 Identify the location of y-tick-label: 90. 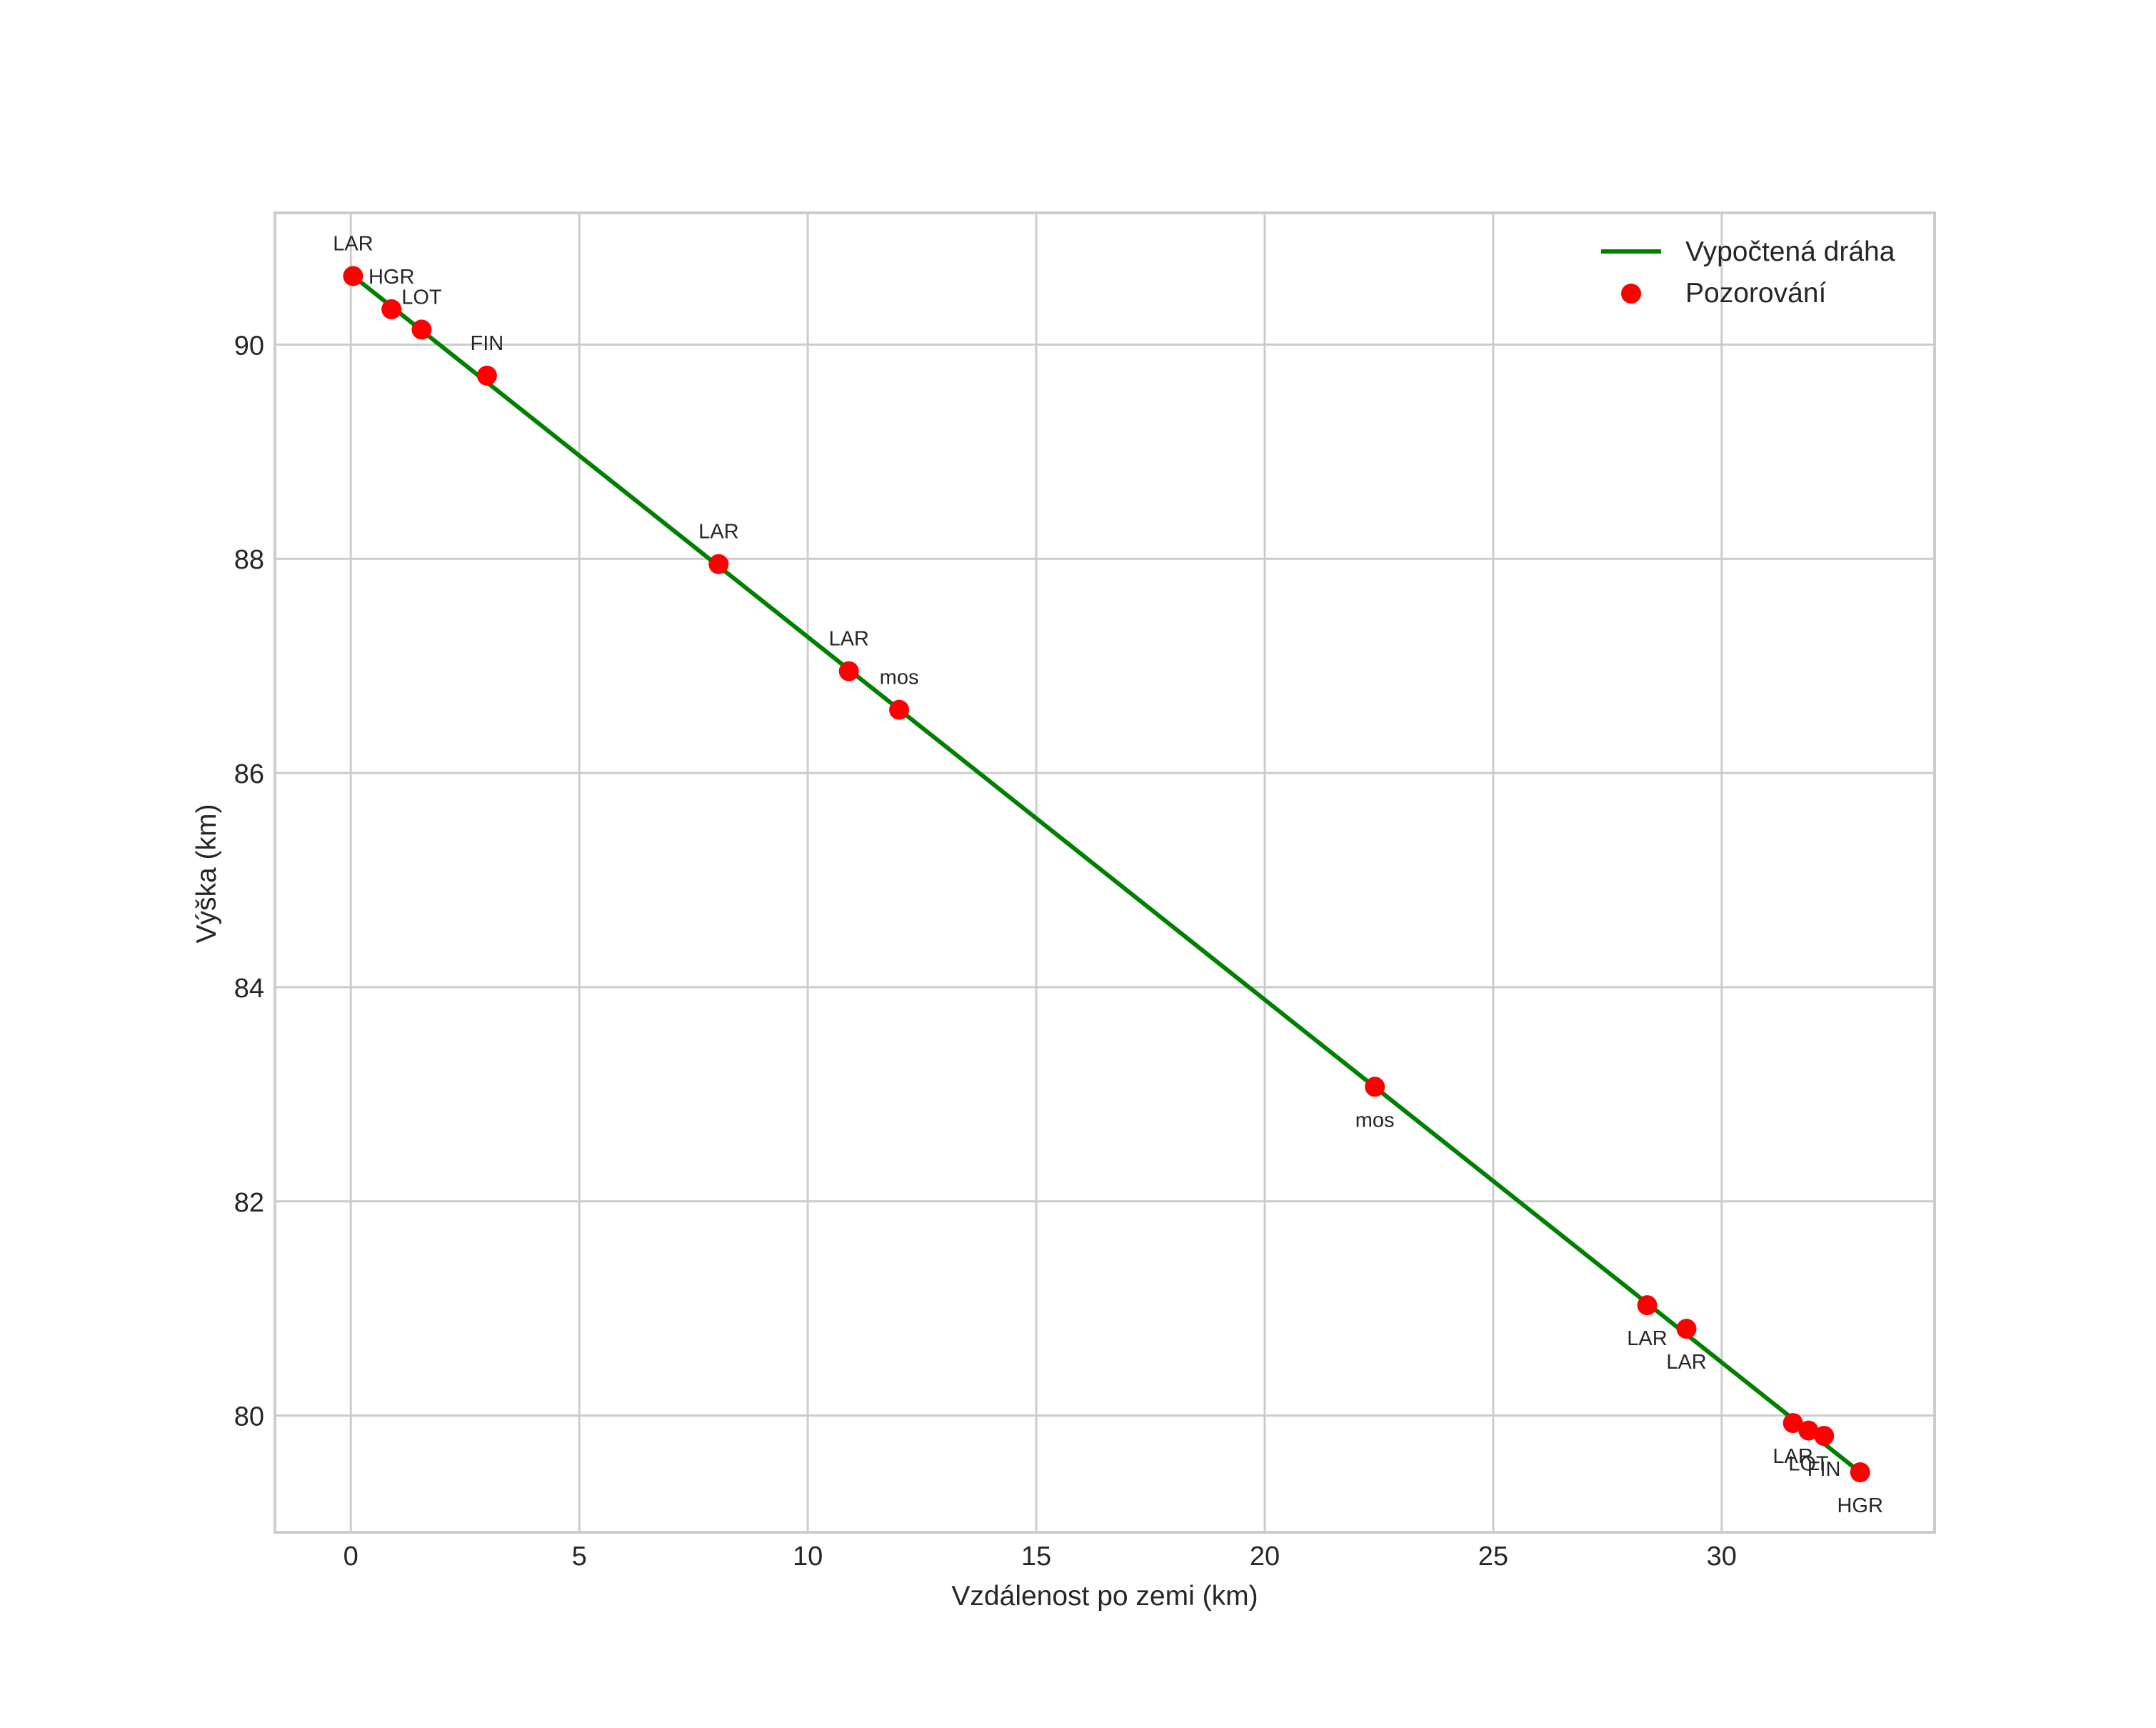
(249, 346).